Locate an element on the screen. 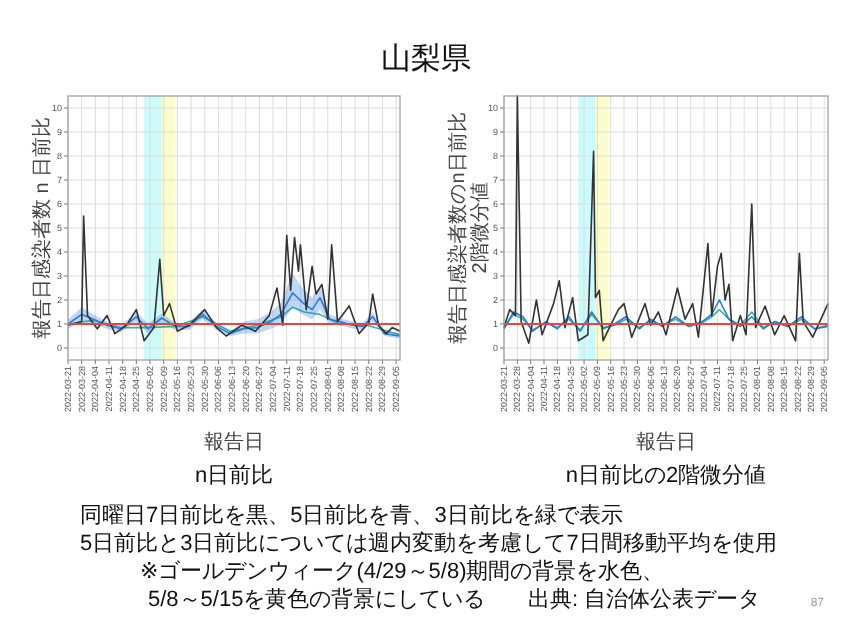 The height and width of the screenshot is (640, 854). chart-title: 山梨県 is located at coordinates (426, 59).